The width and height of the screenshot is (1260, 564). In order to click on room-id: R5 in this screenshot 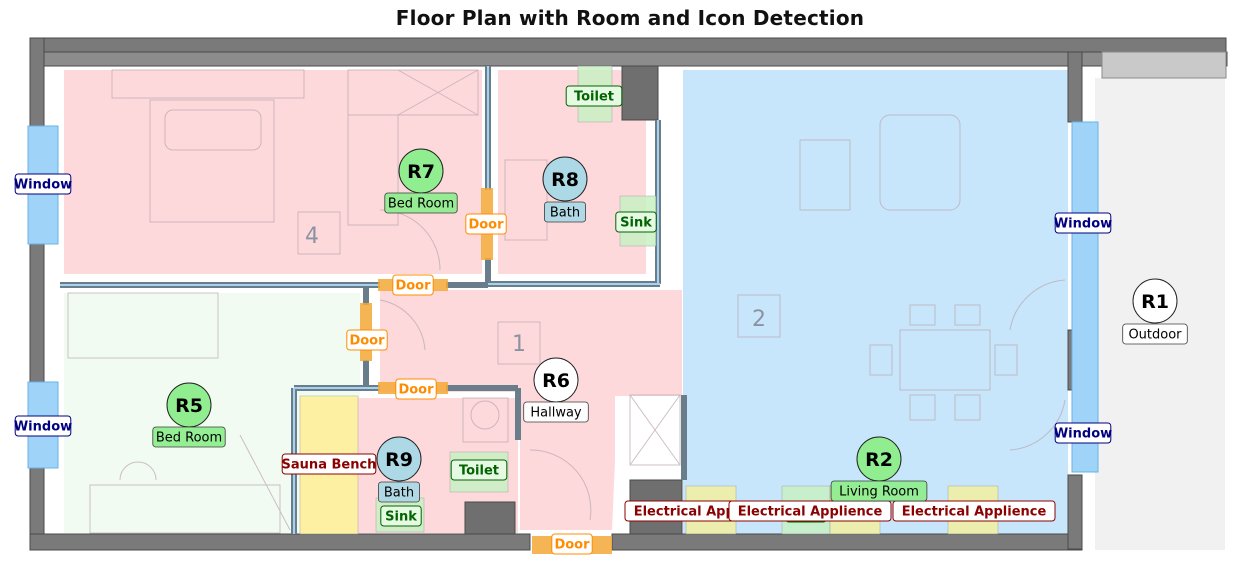, I will do `click(189, 406)`.